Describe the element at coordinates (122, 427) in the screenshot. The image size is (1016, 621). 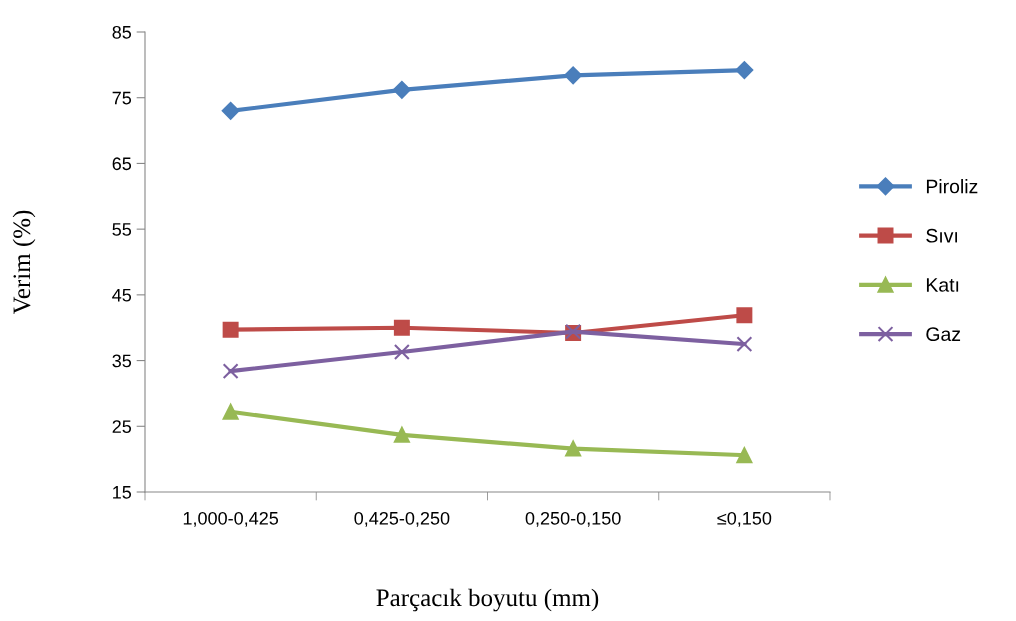
I see `y-tick-label: 25` at that location.